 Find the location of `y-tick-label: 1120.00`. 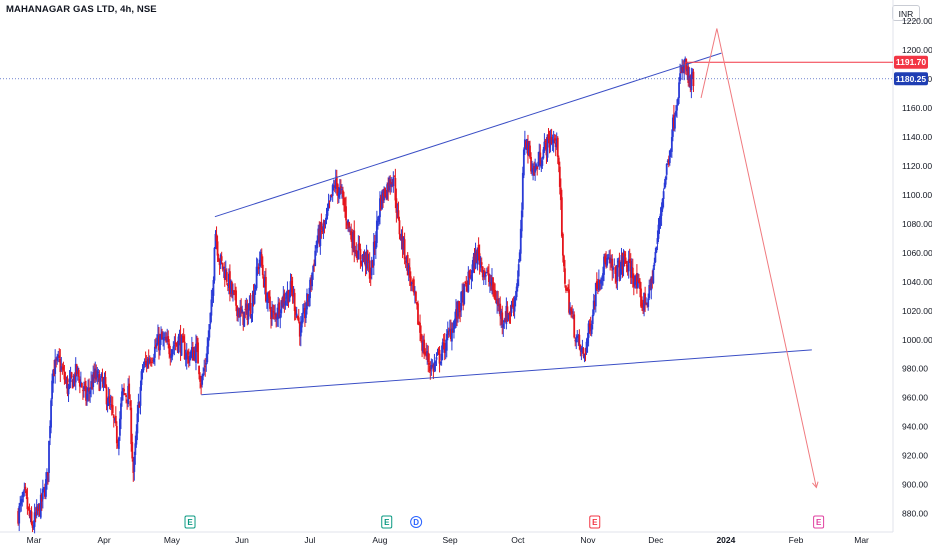

y-tick-label: 1120.00 is located at coordinates (917, 166).